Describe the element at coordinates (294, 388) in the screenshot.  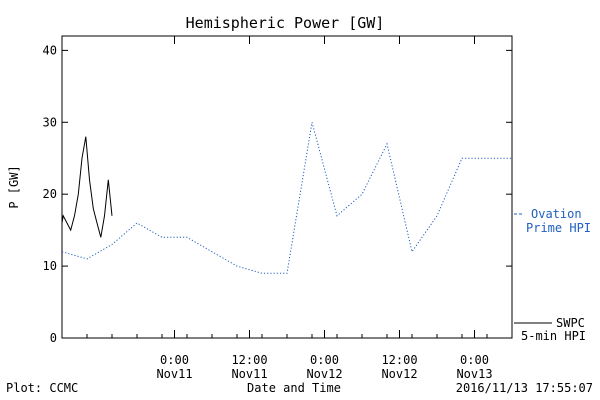
I see `x-axis-label: Date and Time` at that location.